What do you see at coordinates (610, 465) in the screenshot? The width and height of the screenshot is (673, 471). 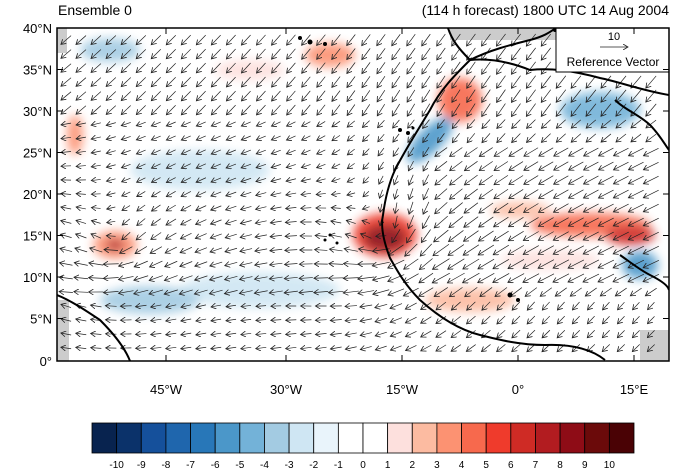 I see `colorbar-label: 10` at bounding box center [610, 465].